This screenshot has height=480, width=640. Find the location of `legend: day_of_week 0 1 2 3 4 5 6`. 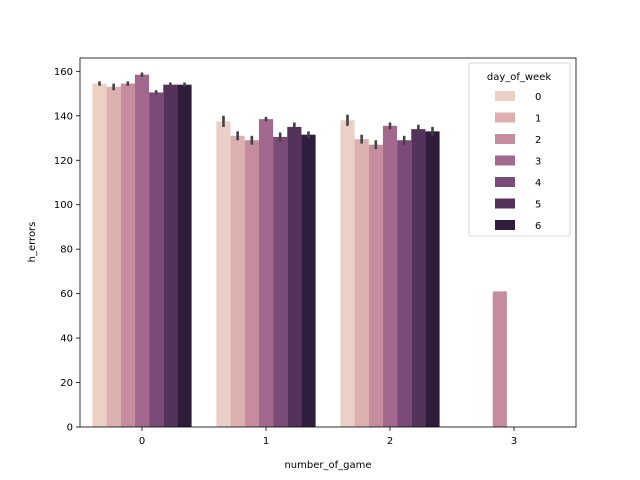

legend: day_of_week 0 1 2 3 4 5 6 is located at coordinates (519, 149).